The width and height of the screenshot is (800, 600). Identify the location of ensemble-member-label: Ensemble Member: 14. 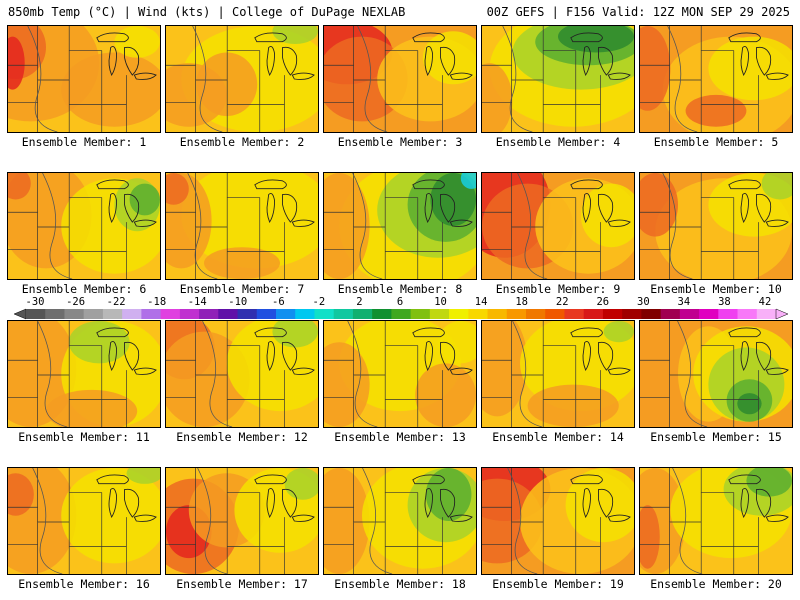
(558, 437).